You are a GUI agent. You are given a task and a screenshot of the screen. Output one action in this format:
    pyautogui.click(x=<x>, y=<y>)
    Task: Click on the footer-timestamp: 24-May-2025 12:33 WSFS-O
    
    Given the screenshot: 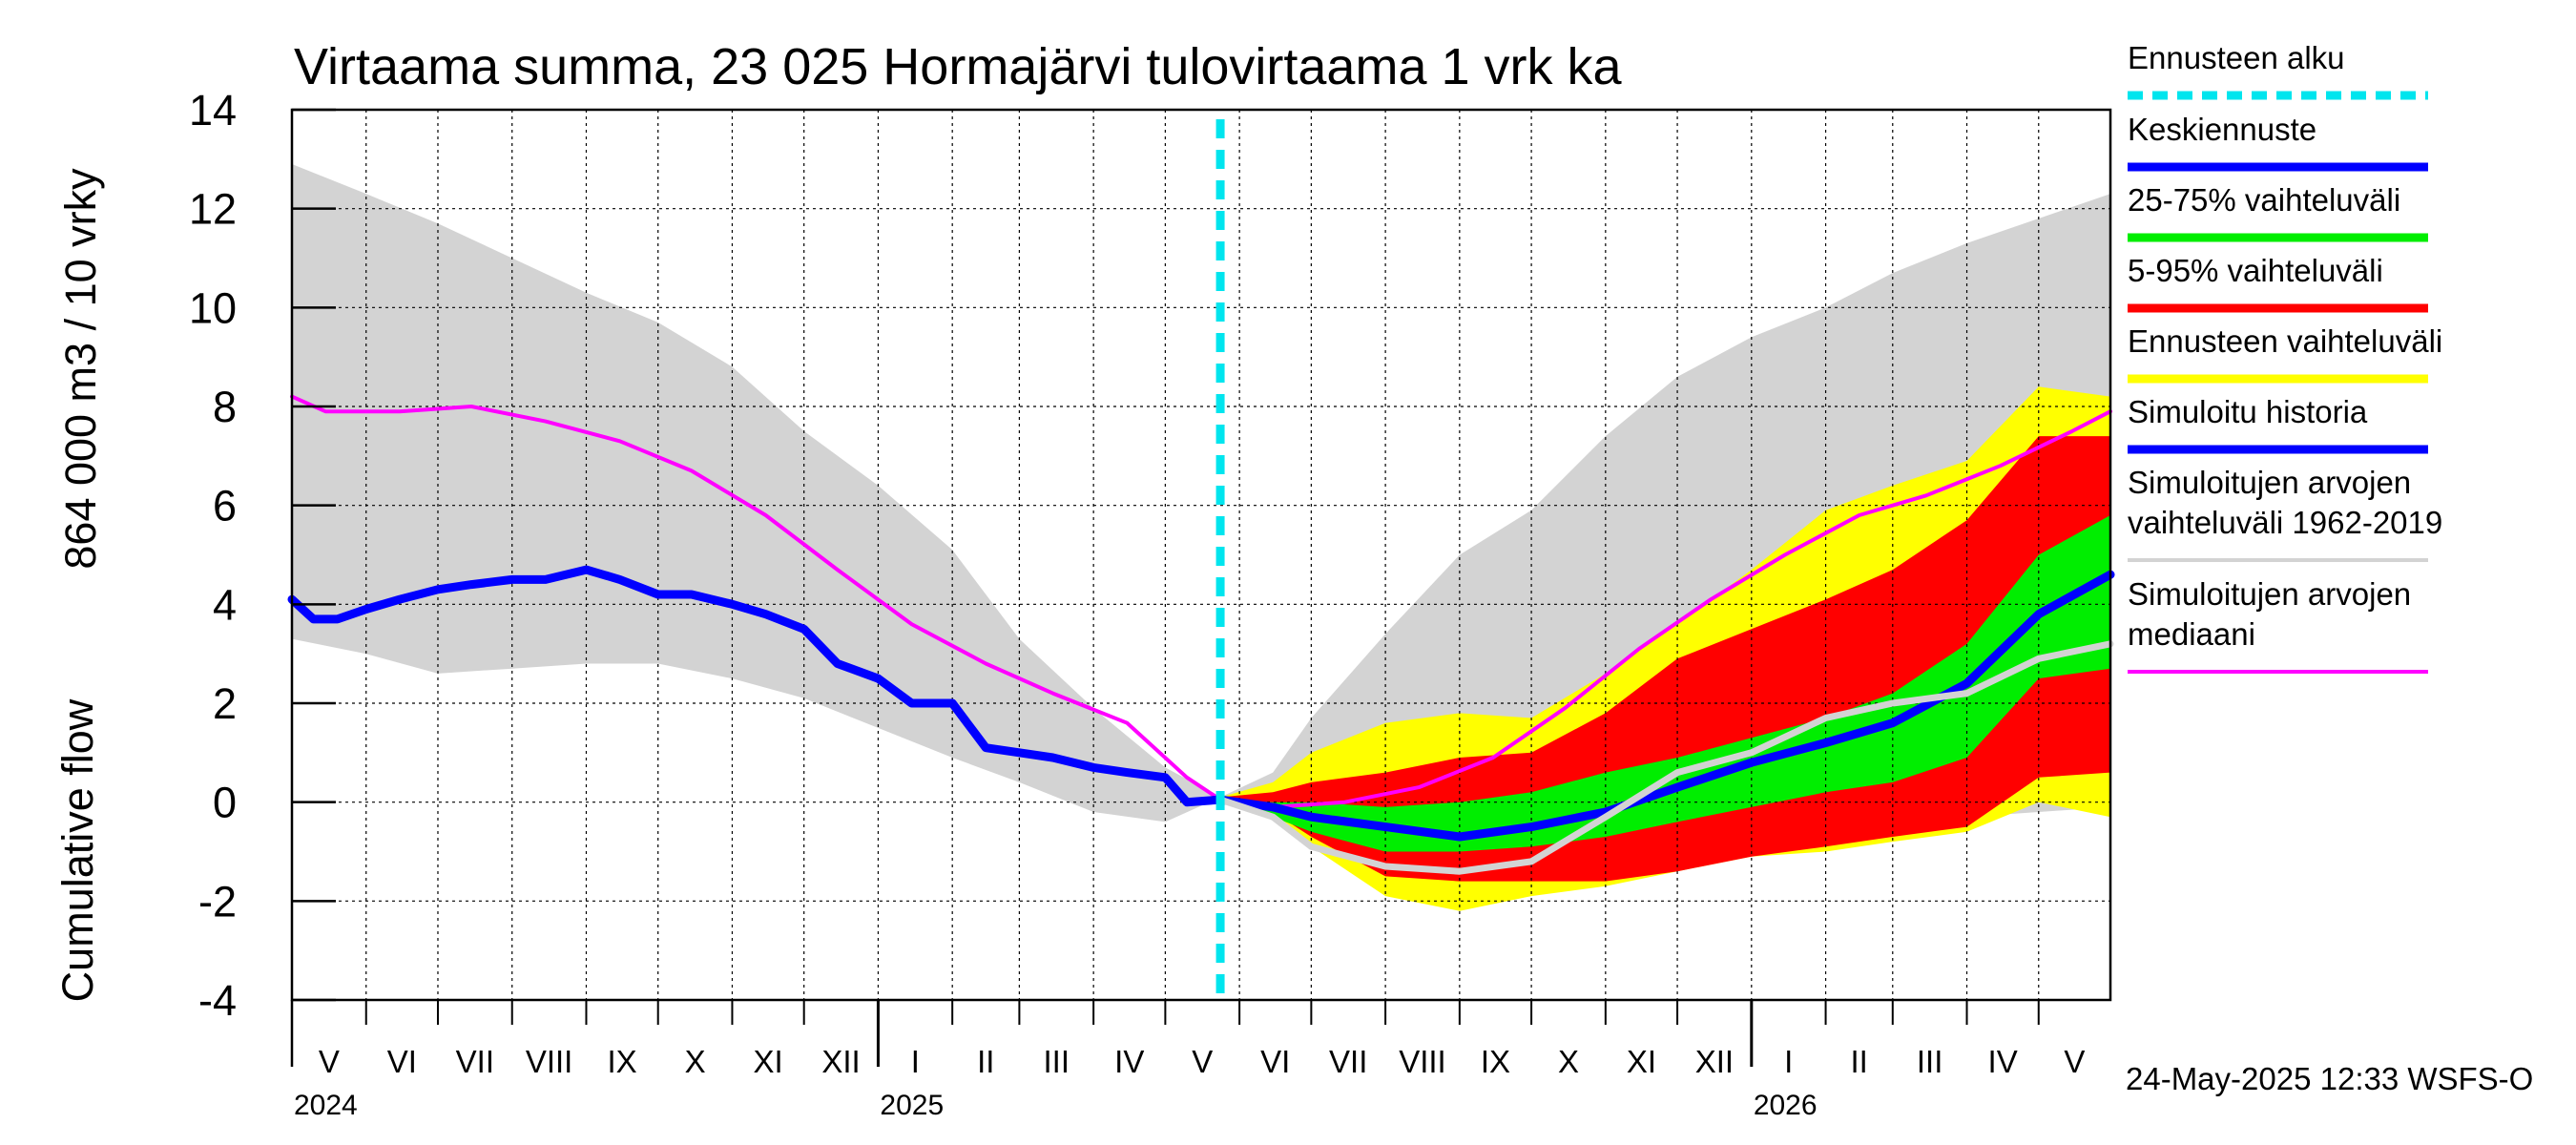 What is the action you would take?
    pyautogui.click(x=2329, y=1078)
    